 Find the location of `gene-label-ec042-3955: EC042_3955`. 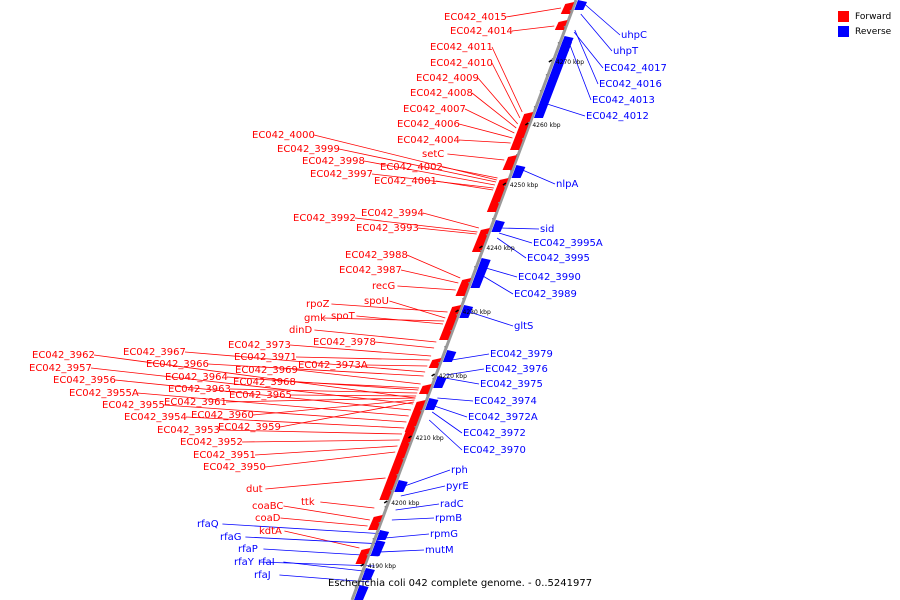

gene-label-ec042-3955: EC042_3955 is located at coordinates (133, 405).